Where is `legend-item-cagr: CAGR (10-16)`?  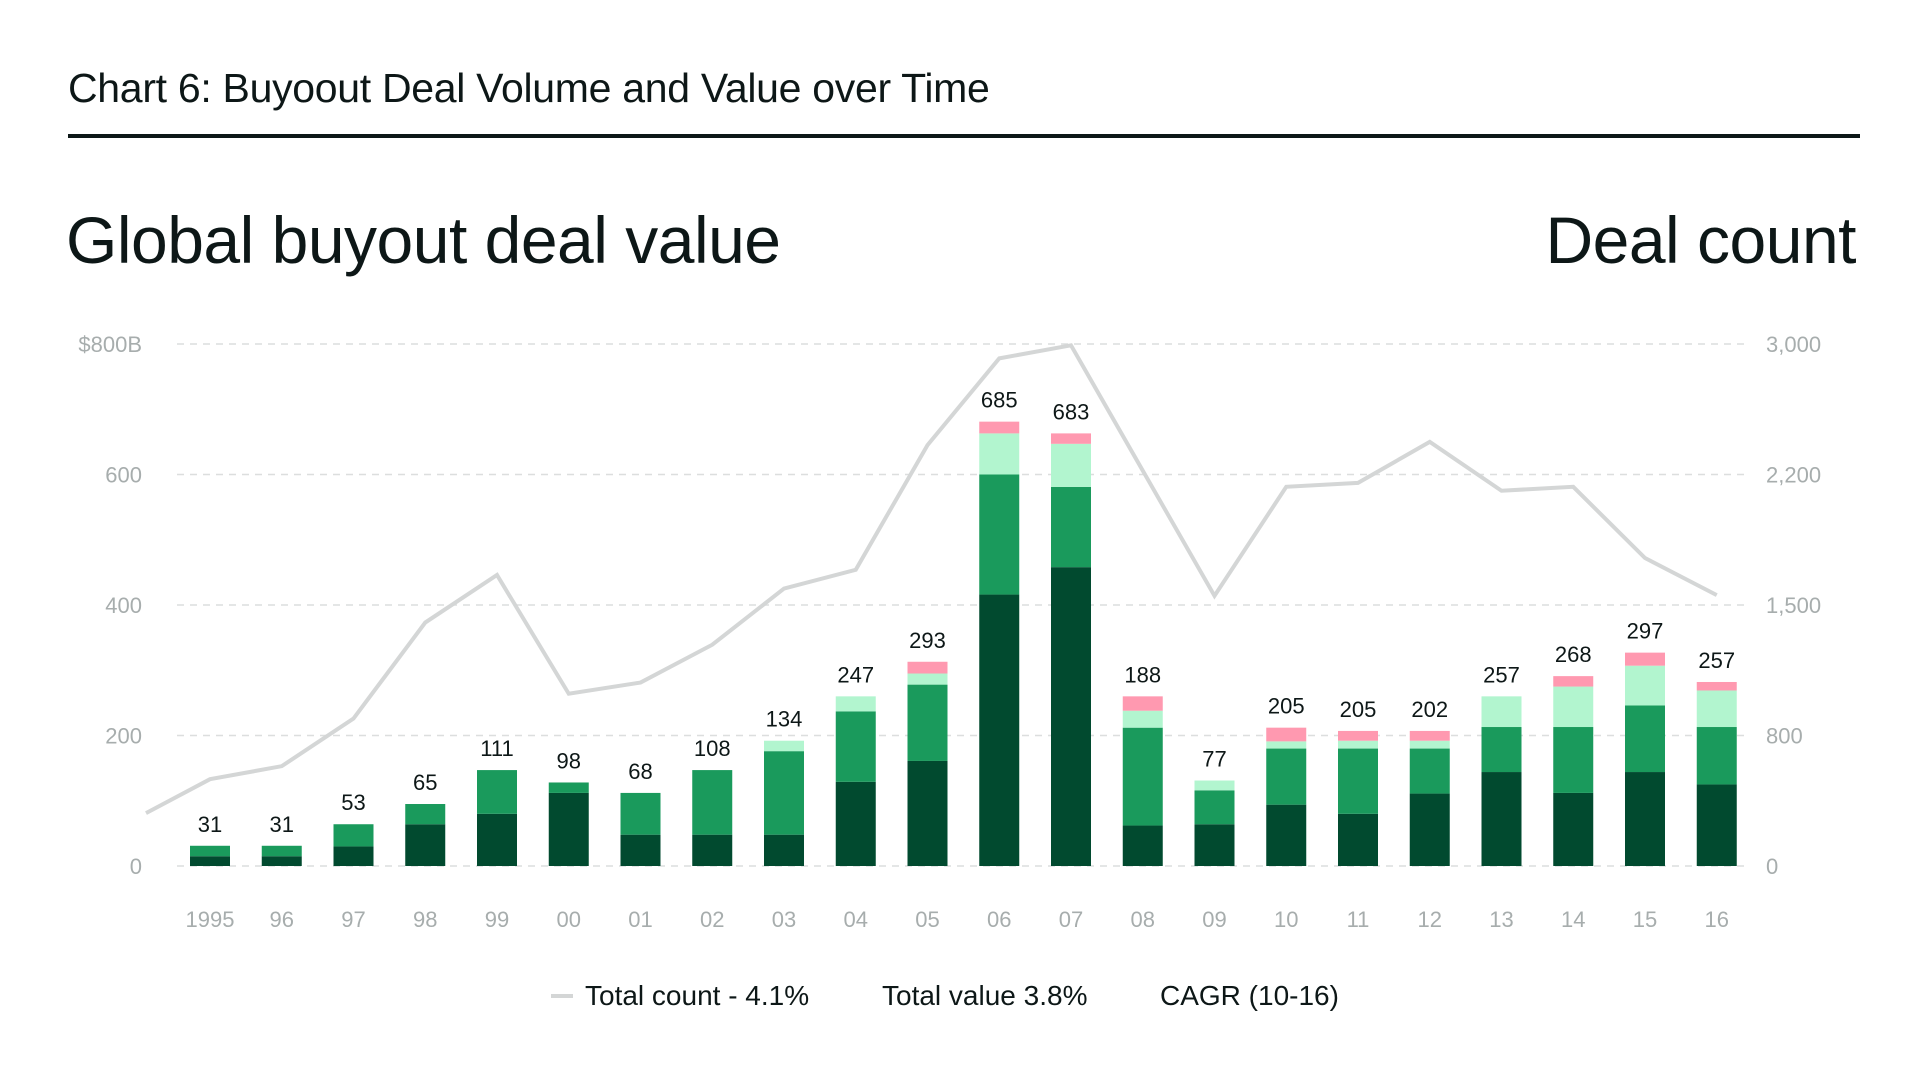 legend-item-cagr: CAGR (10-16) is located at coordinates (1249, 995).